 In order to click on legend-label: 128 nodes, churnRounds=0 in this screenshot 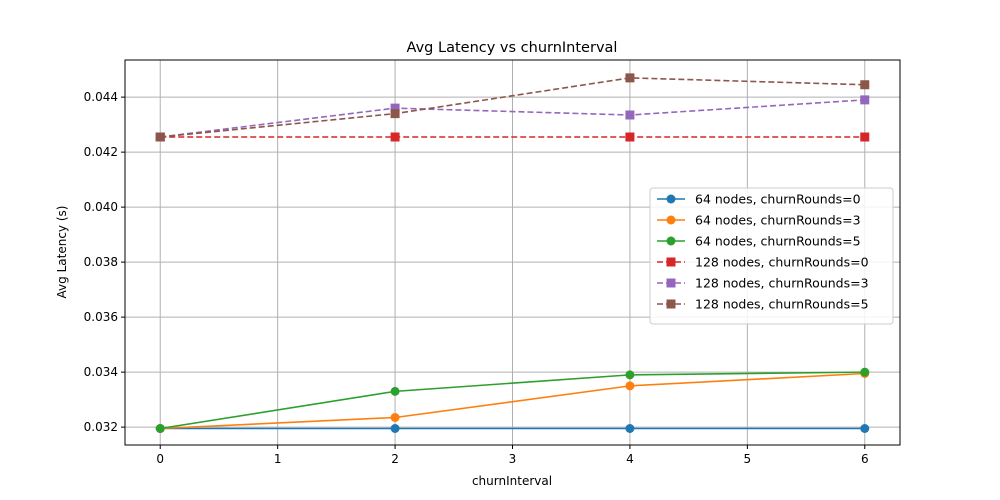, I will do `click(782, 262)`.